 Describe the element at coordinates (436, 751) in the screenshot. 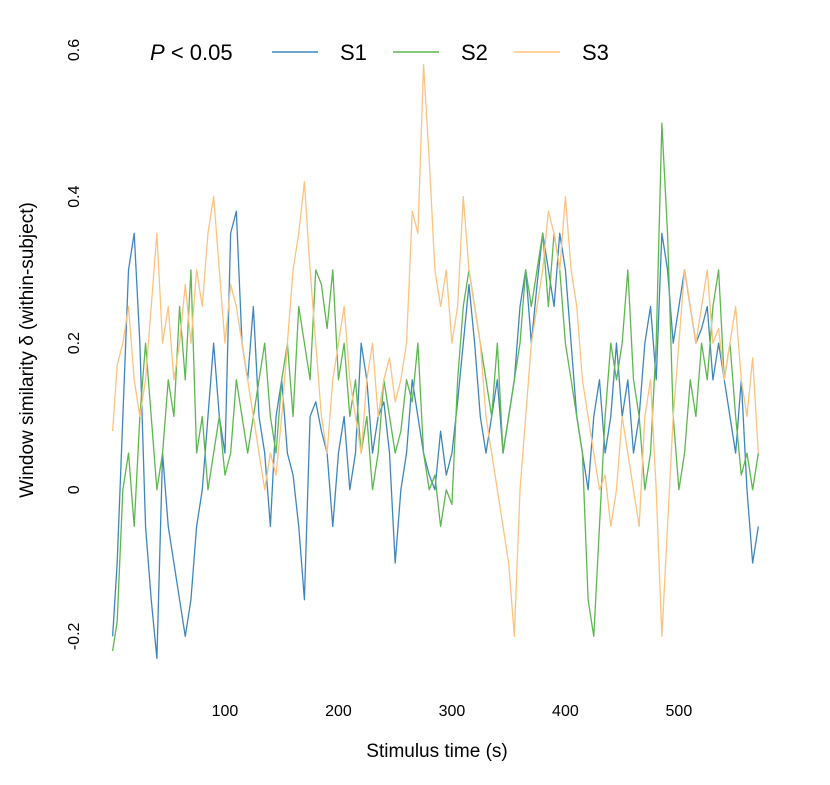

I see `x-axis-label: Stimulus time (s)` at that location.